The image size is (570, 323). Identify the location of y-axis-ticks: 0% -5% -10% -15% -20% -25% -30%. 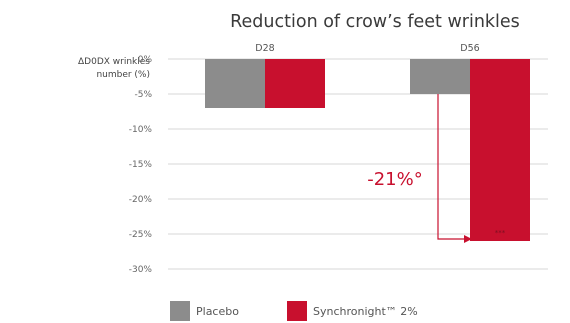
(141, 165).